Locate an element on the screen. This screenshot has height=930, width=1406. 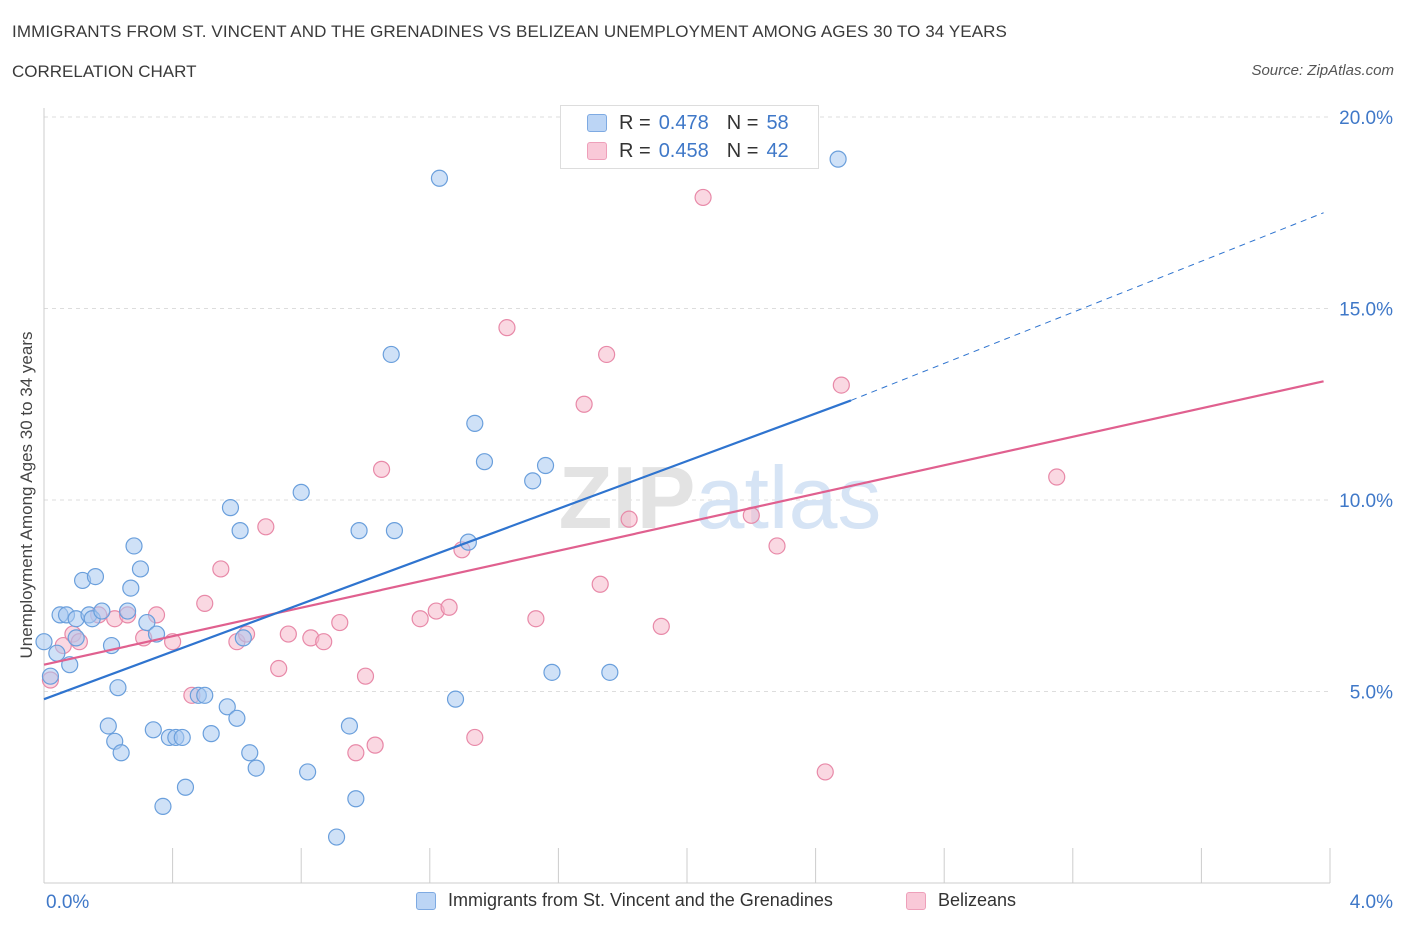
legend-n-value: 42 is located at coordinates (777, 150).